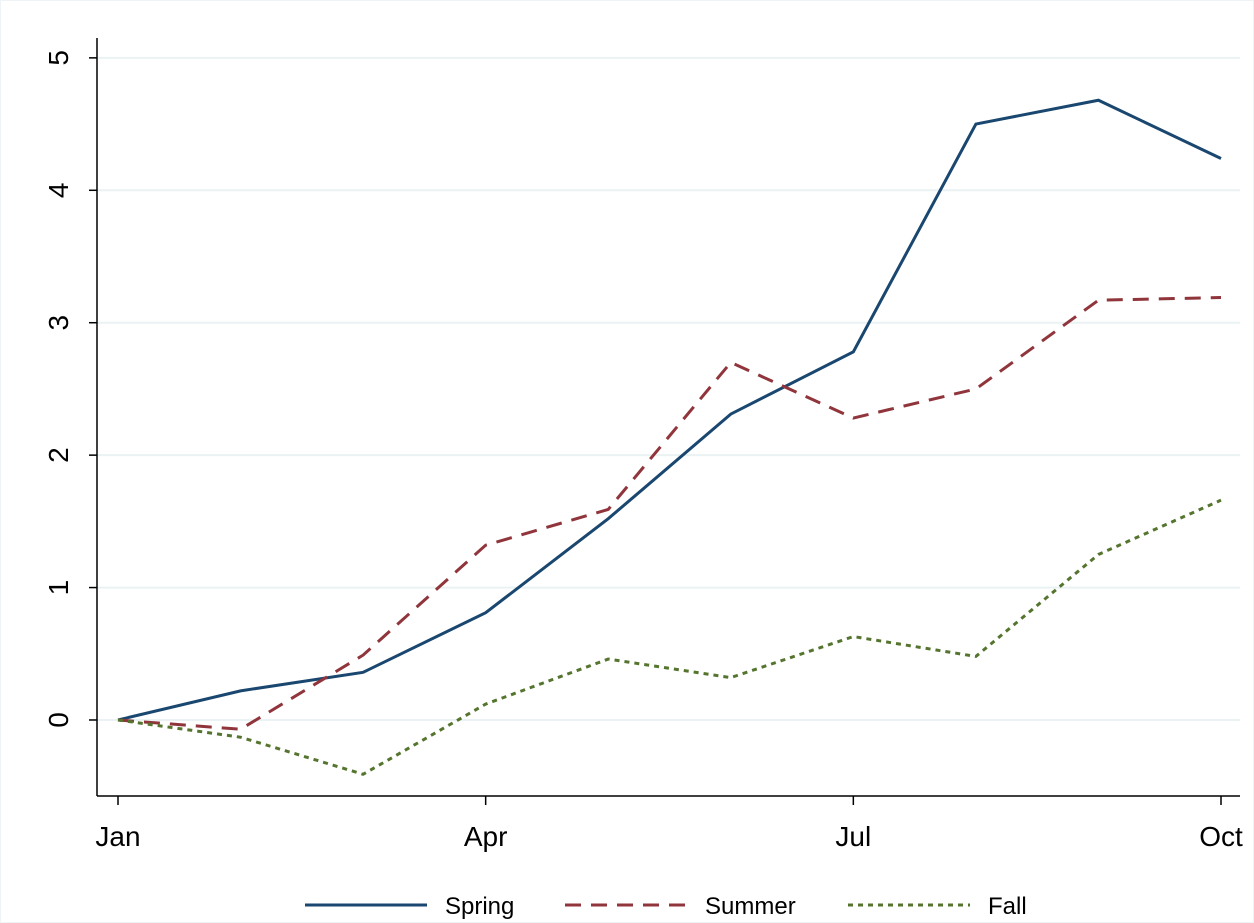 The image size is (1254, 923). What do you see at coordinates (750, 906) in the screenshot?
I see `legend-label: Summer` at bounding box center [750, 906].